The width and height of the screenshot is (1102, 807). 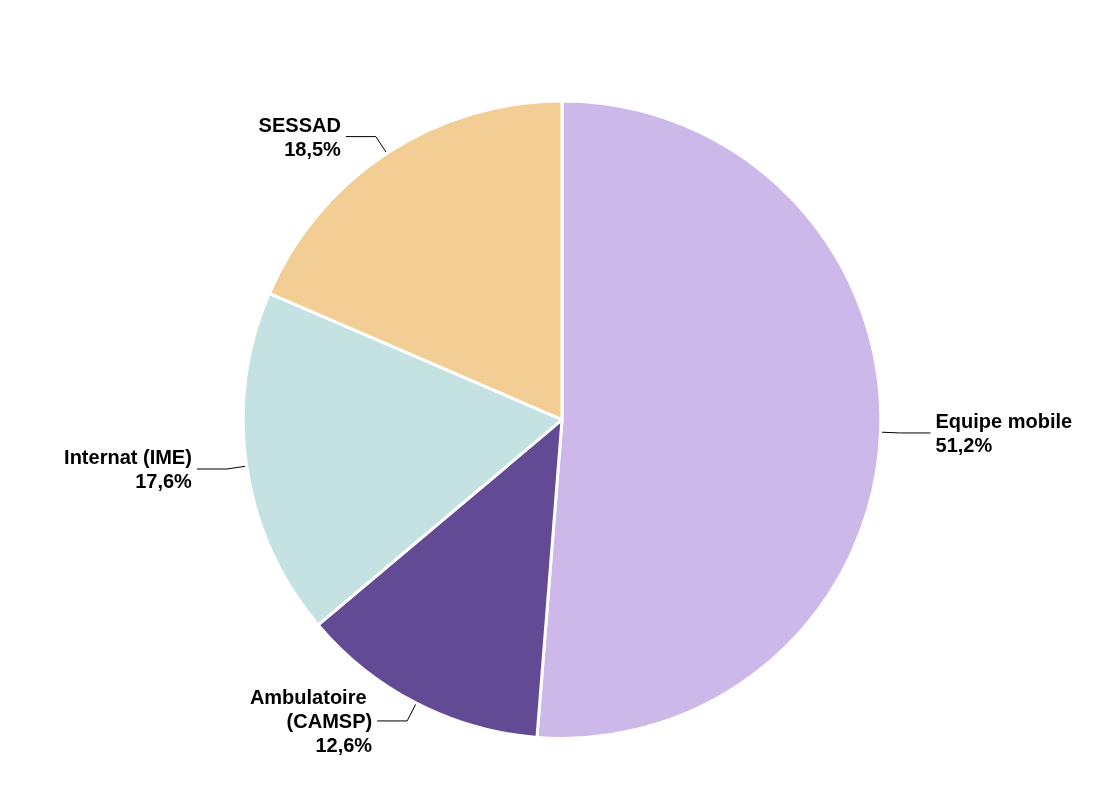 What do you see at coordinates (344, 744) in the screenshot?
I see `data-label: 12,6%` at bounding box center [344, 744].